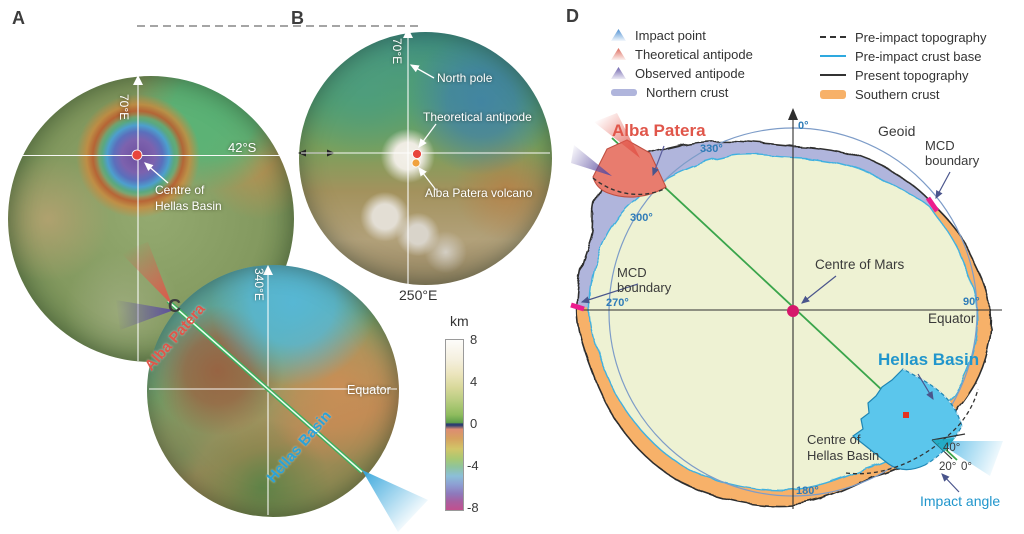 The width and height of the screenshot is (1024, 534). Describe the element at coordinates (479, 193) in the screenshot. I see `alba-volcano-label-b: Alba Patera volcano` at that location.